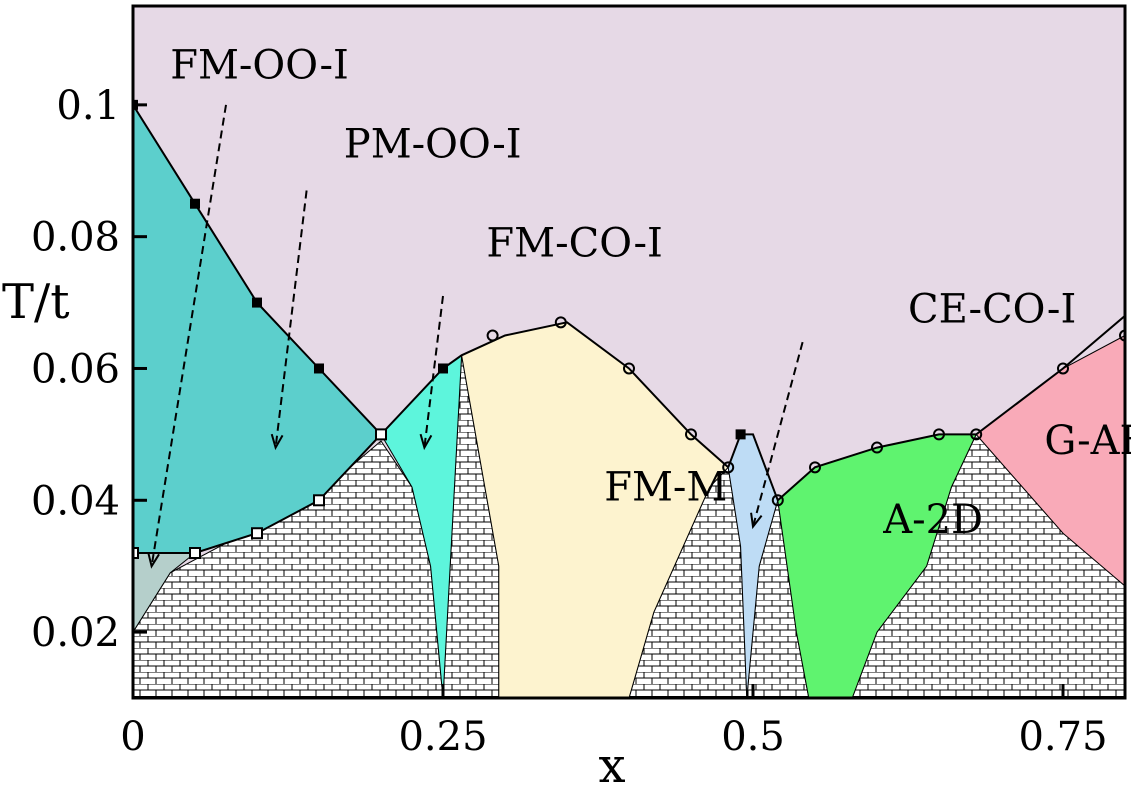 The width and height of the screenshot is (1131, 785). What do you see at coordinates (75, 369) in the screenshot?
I see `y-tick-label-2: 0.06` at bounding box center [75, 369].